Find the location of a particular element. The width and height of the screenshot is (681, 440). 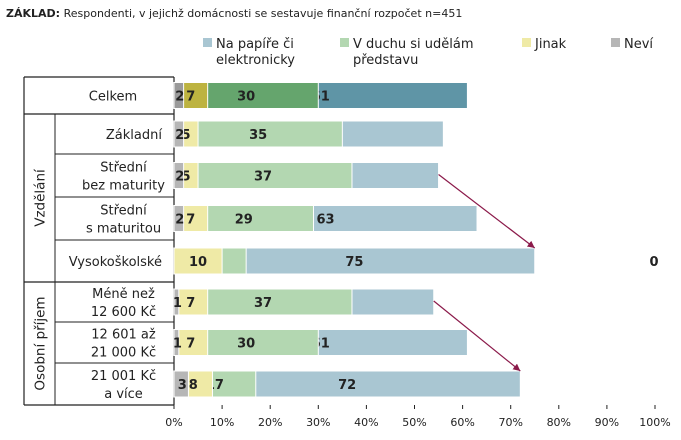

category-label: 21 000 Kč is located at coordinates (123, 353).